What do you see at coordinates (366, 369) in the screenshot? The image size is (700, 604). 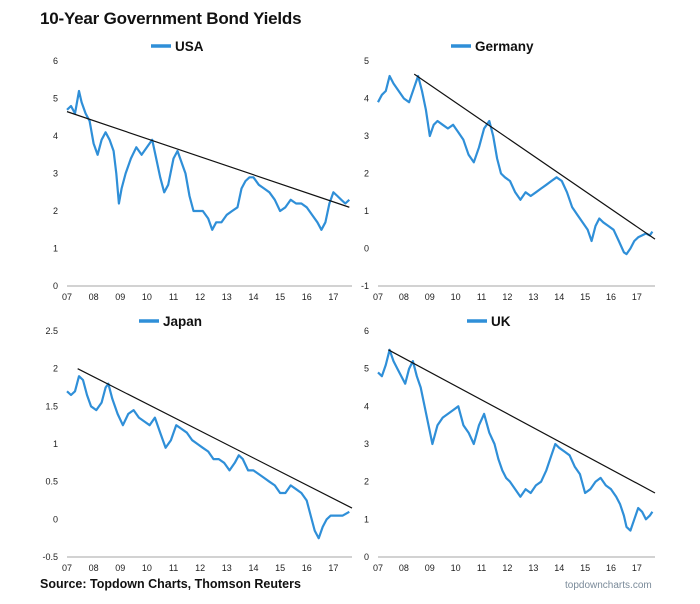 I see `uk-y-tick: 5` at bounding box center [366, 369].